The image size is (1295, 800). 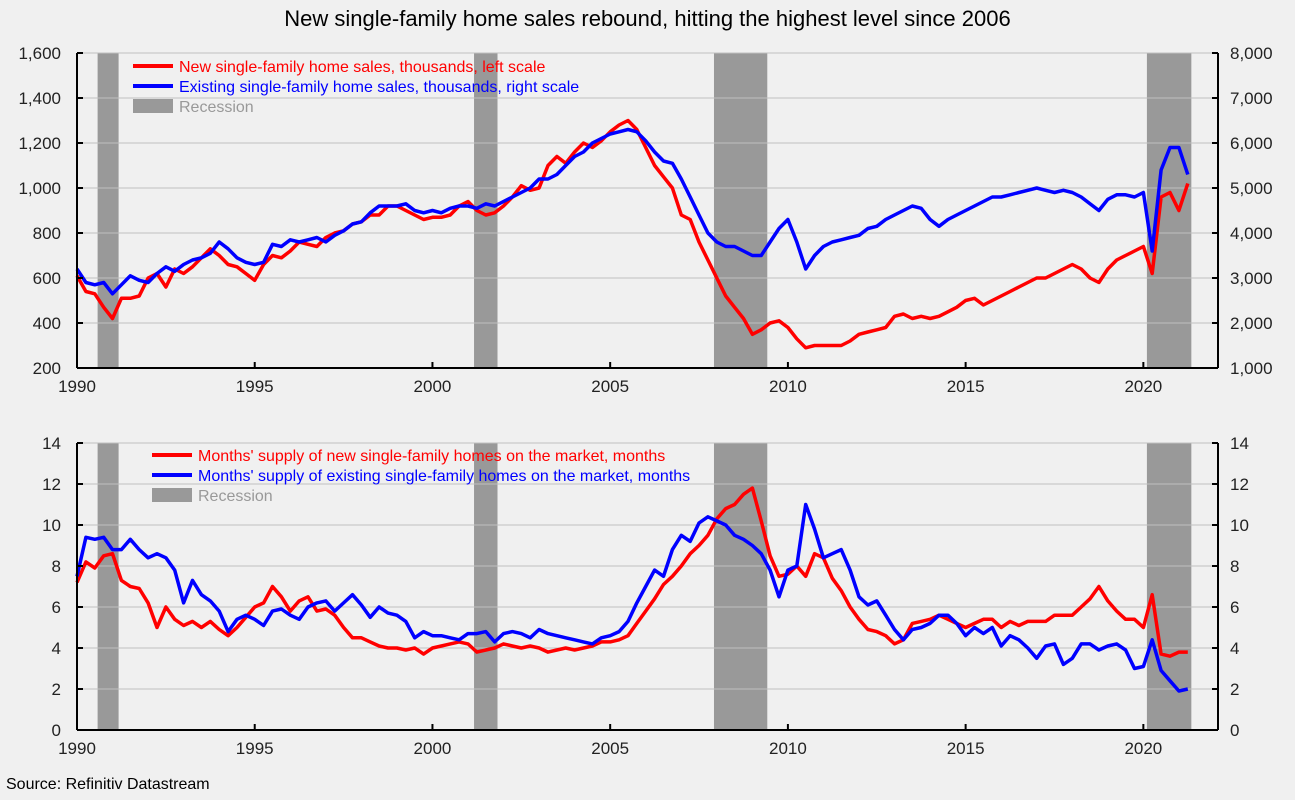 I want to click on y-tick-label-right: 6,000, so click(x=1251, y=143).